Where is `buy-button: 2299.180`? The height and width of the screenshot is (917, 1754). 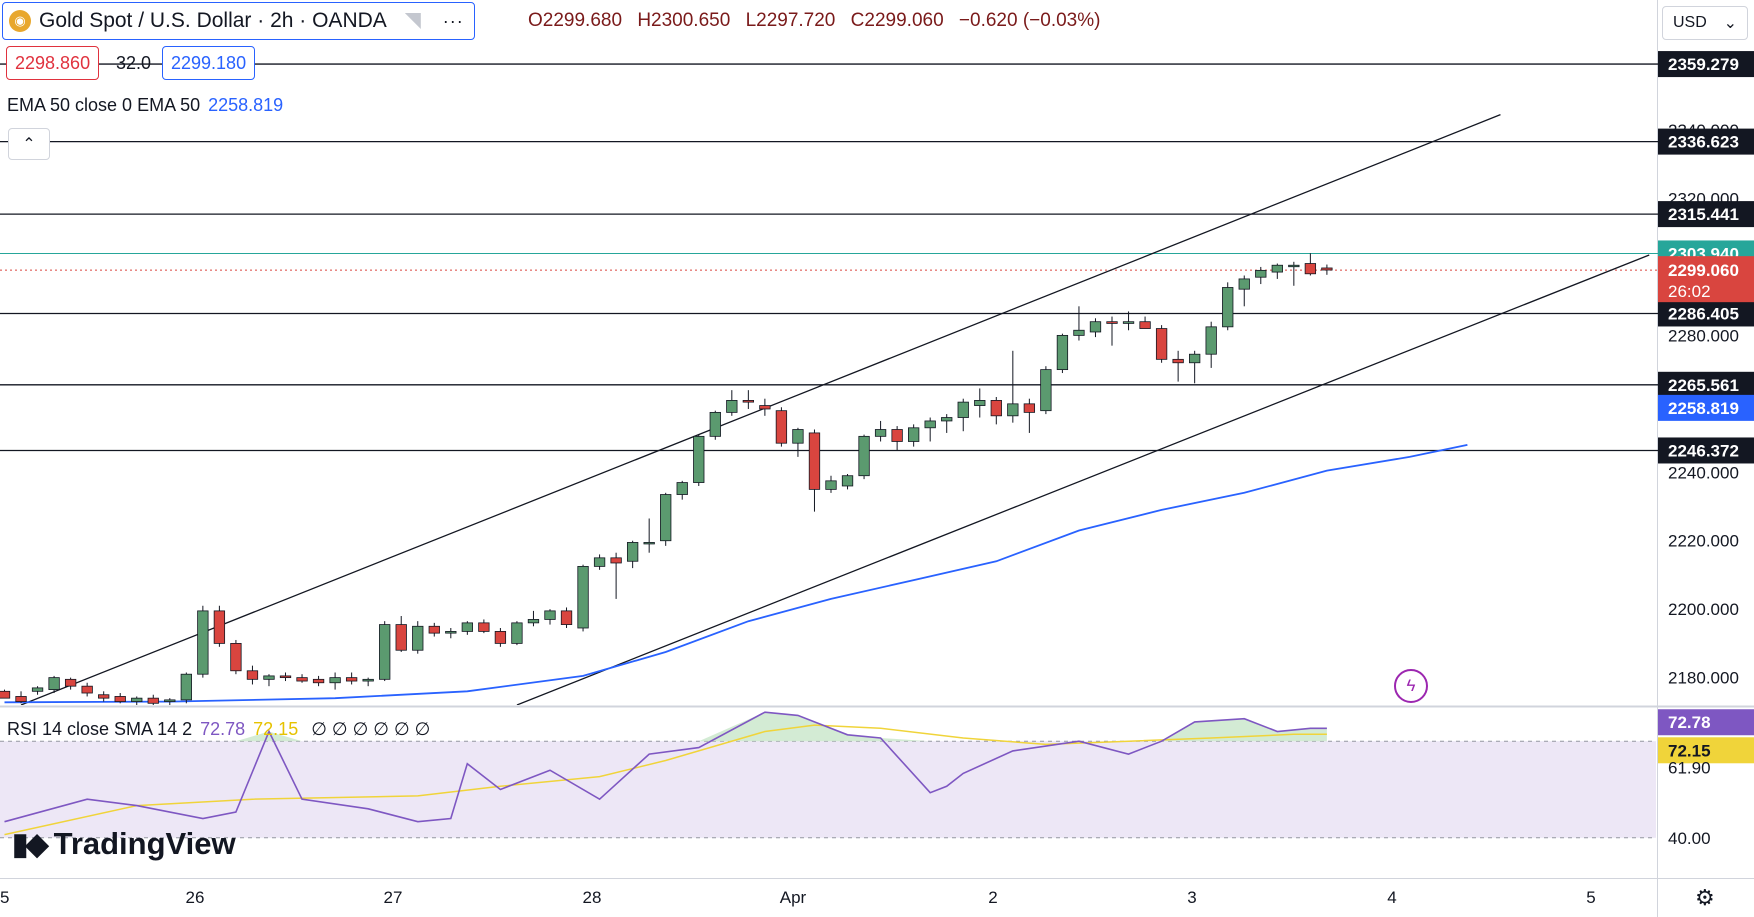 buy-button: 2299.180 is located at coordinates (209, 63).